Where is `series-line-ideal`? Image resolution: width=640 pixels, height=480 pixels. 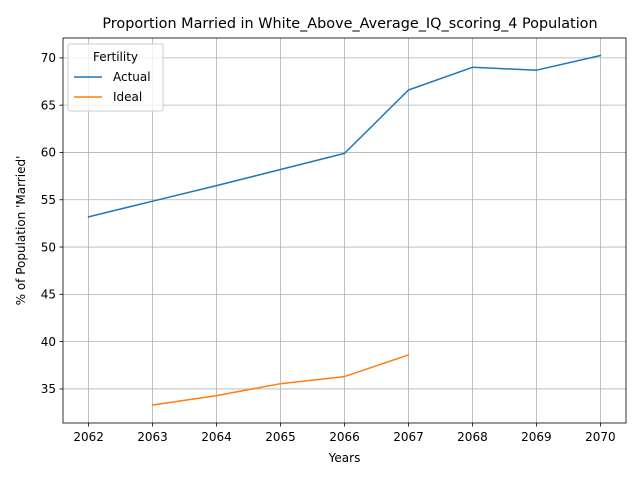 series-line-ideal is located at coordinates (280, 379).